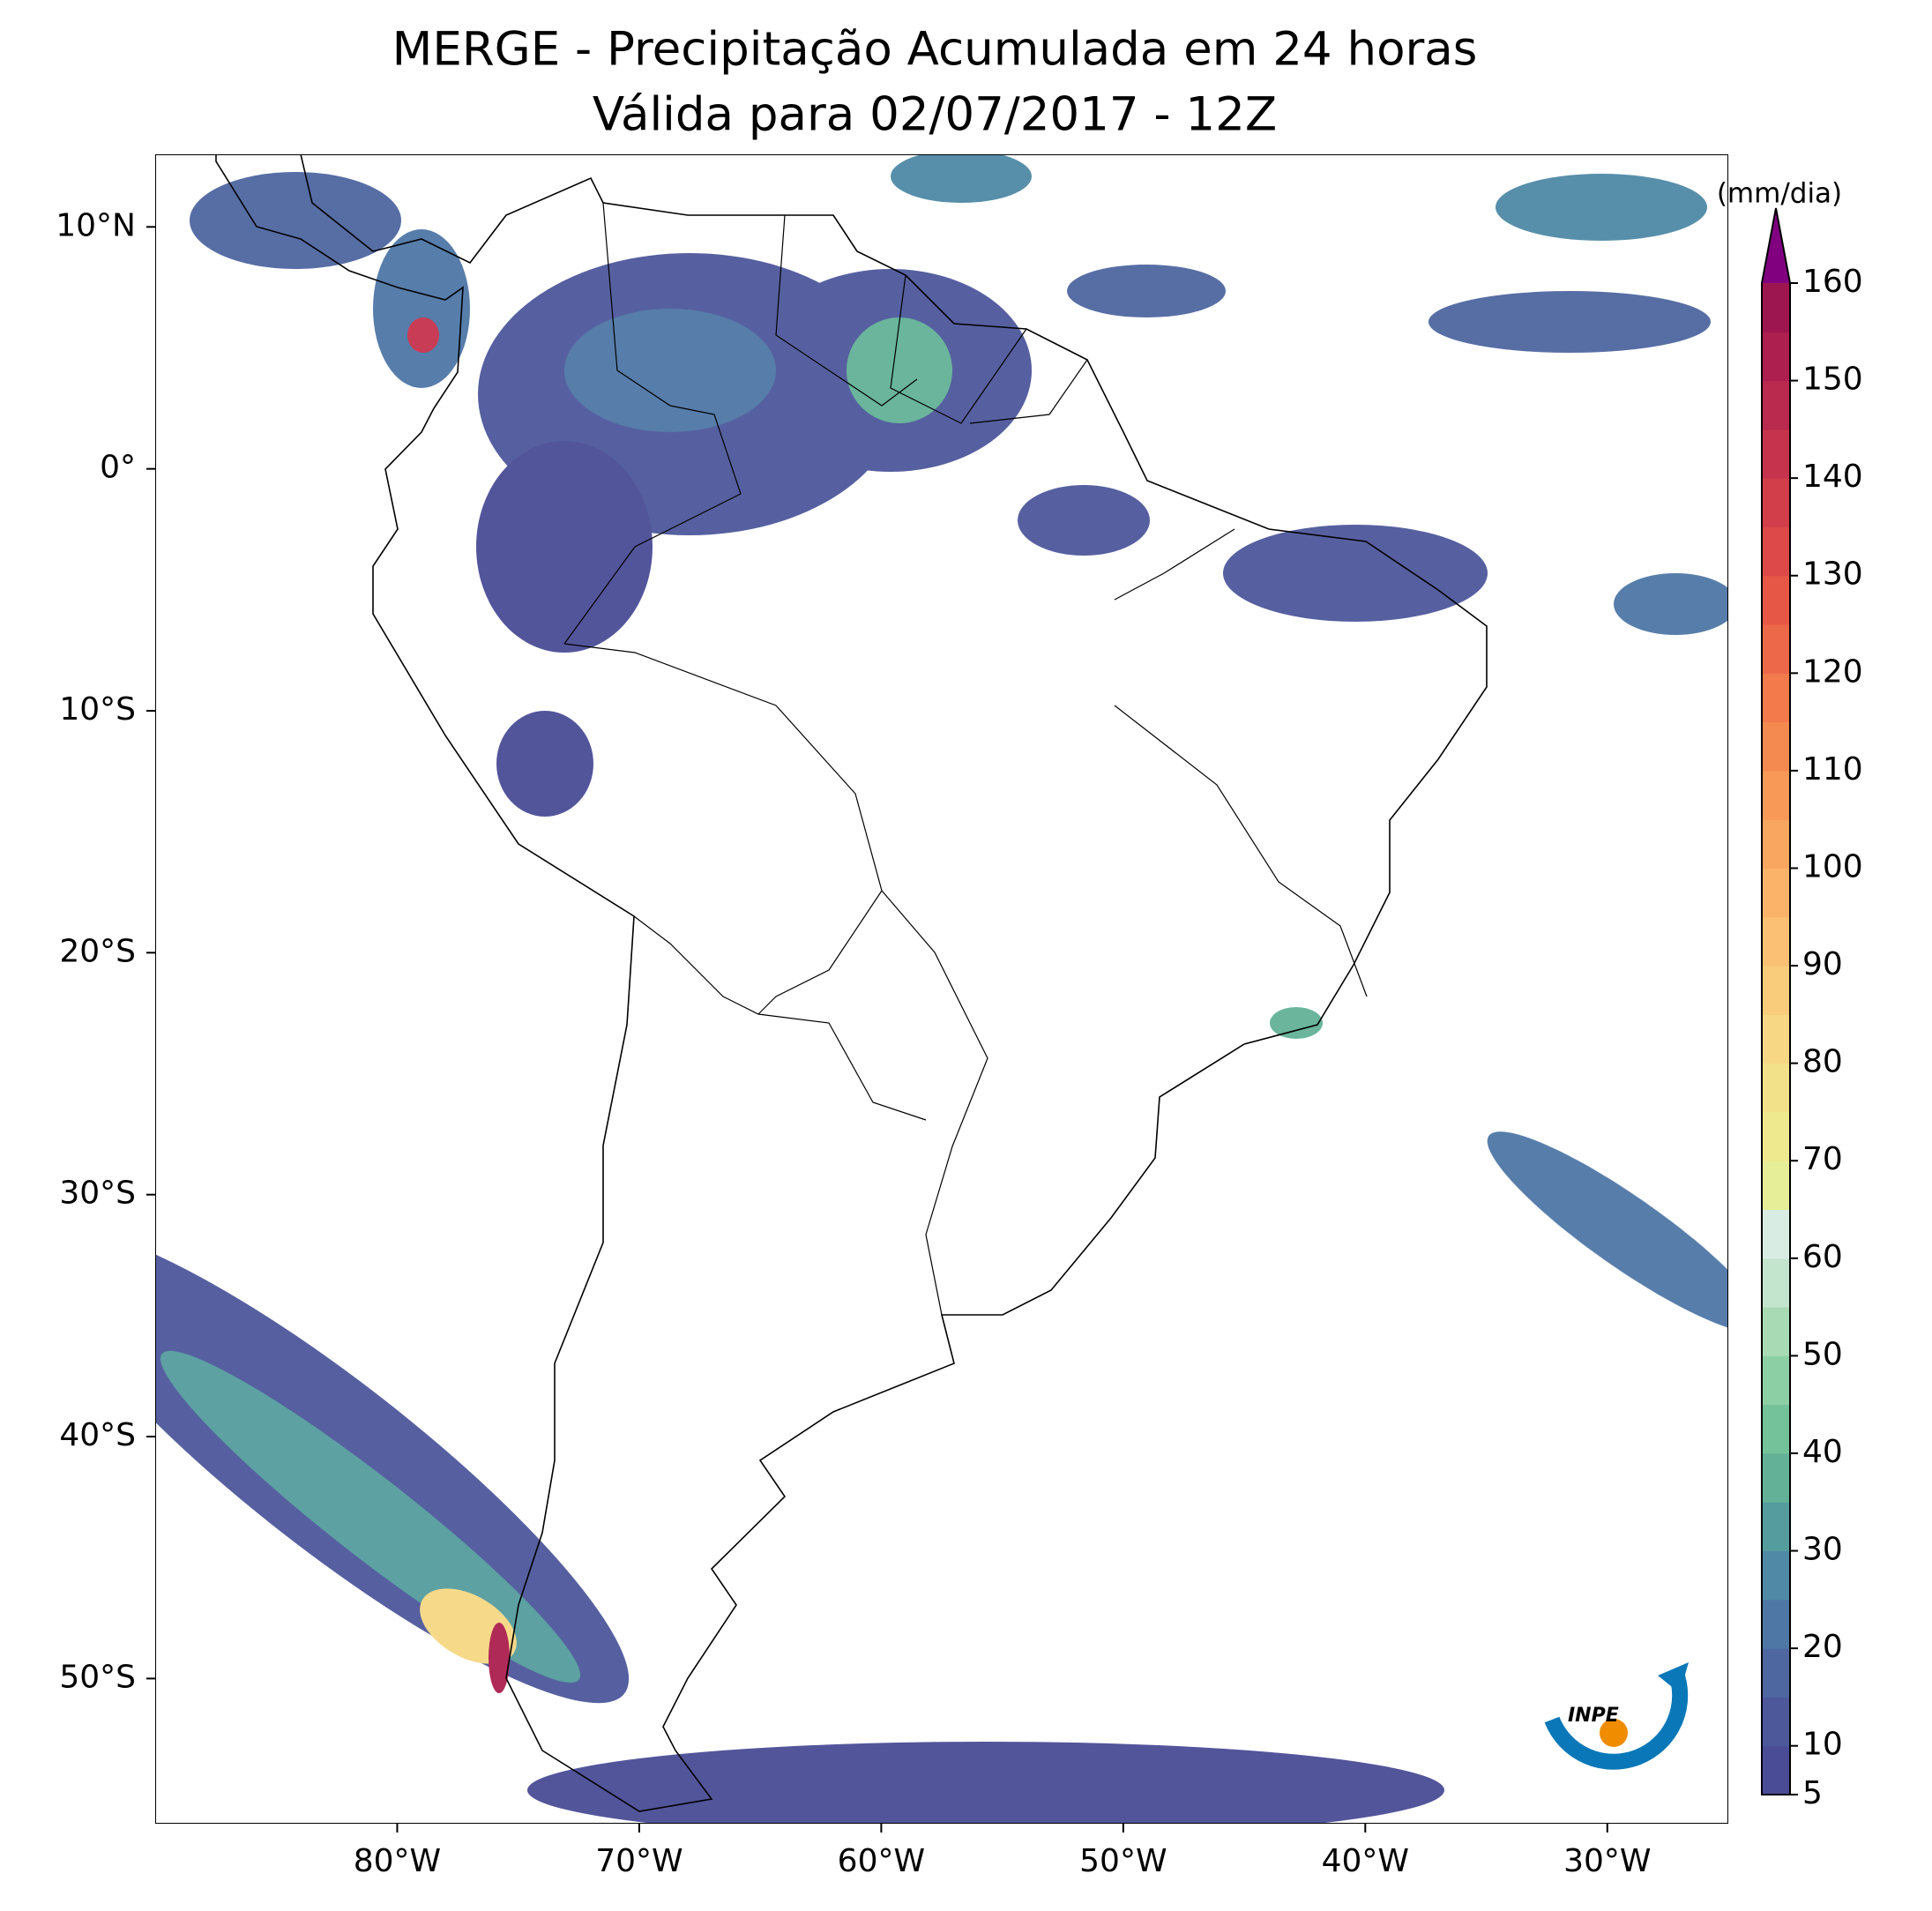  I want to click on colorbar-tick-label: 130, so click(1832, 574).